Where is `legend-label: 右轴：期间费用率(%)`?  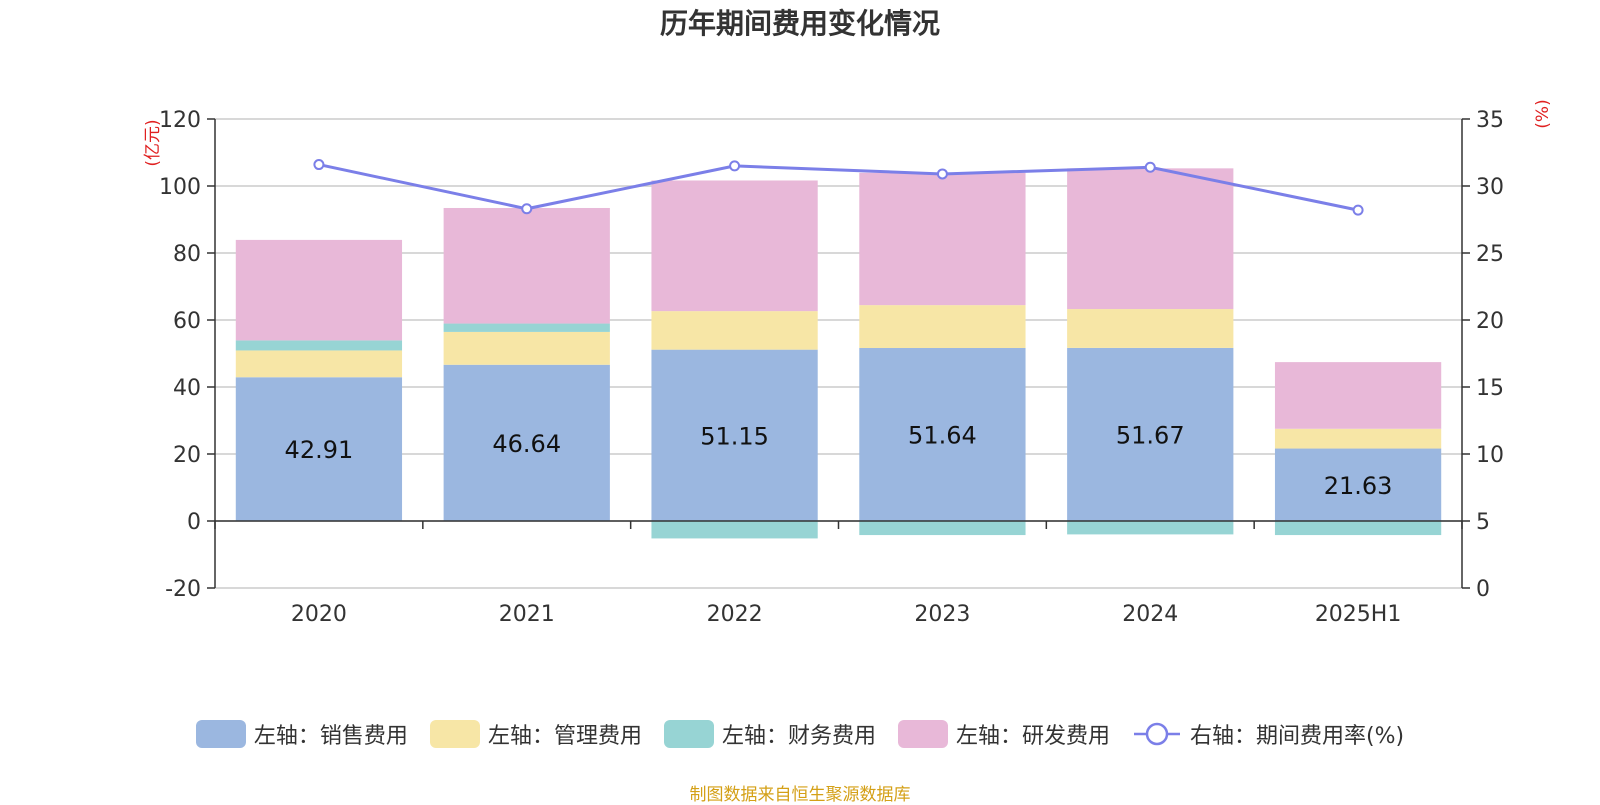
legend-label: 右轴：期间费用率(%) is located at coordinates (1297, 736).